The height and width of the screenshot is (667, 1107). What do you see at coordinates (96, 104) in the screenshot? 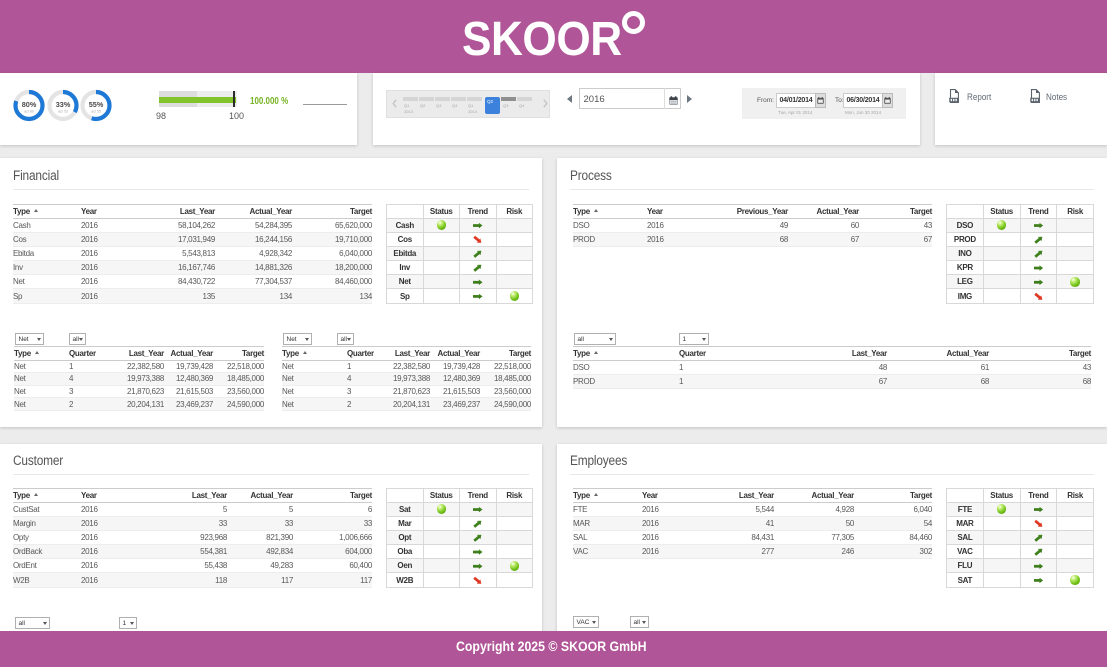
I see `svg-text: 55%` at bounding box center [96, 104].